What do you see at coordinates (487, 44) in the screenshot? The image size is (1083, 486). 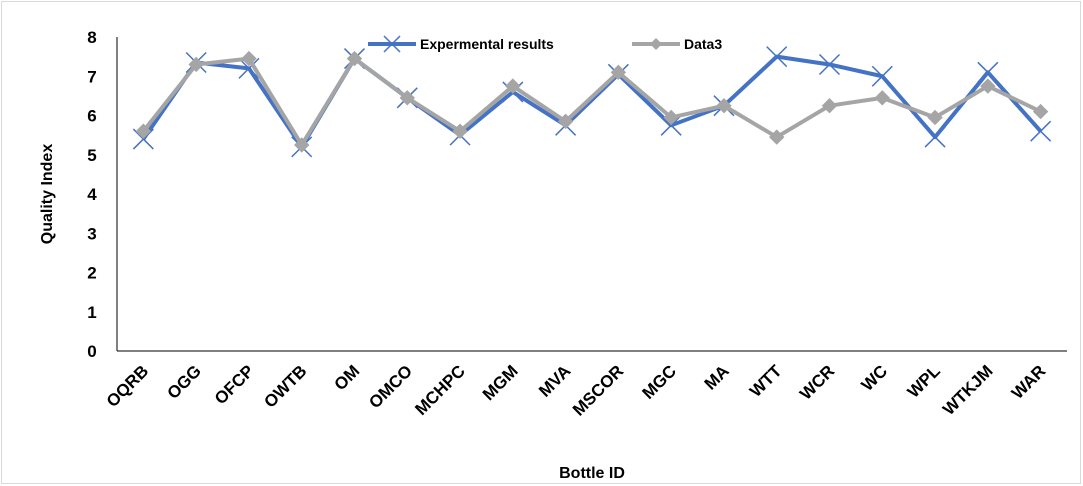 I see `legend-label: Expermental results` at bounding box center [487, 44].